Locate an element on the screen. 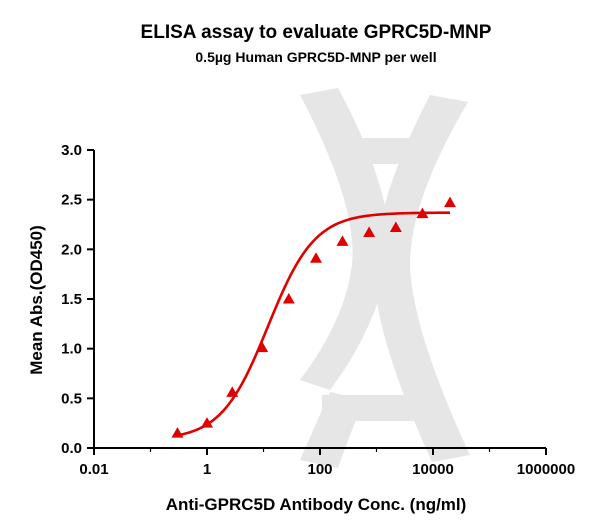 Image resolution: width=600 pixels, height=532 pixels. y-tick-label: 2.5 is located at coordinates (71, 200).